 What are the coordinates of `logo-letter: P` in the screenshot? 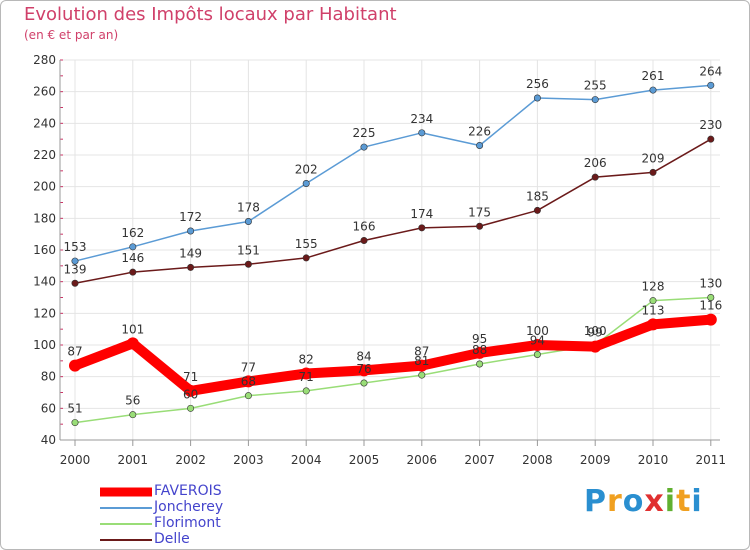 It's located at (595, 501).